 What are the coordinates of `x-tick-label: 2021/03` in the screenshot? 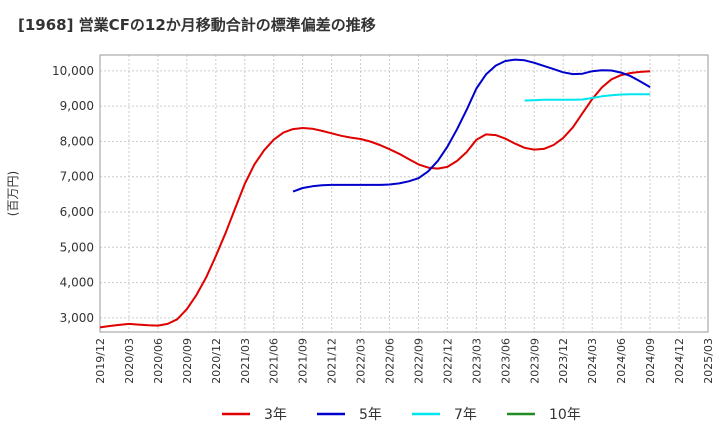 It's located at (245, 361).